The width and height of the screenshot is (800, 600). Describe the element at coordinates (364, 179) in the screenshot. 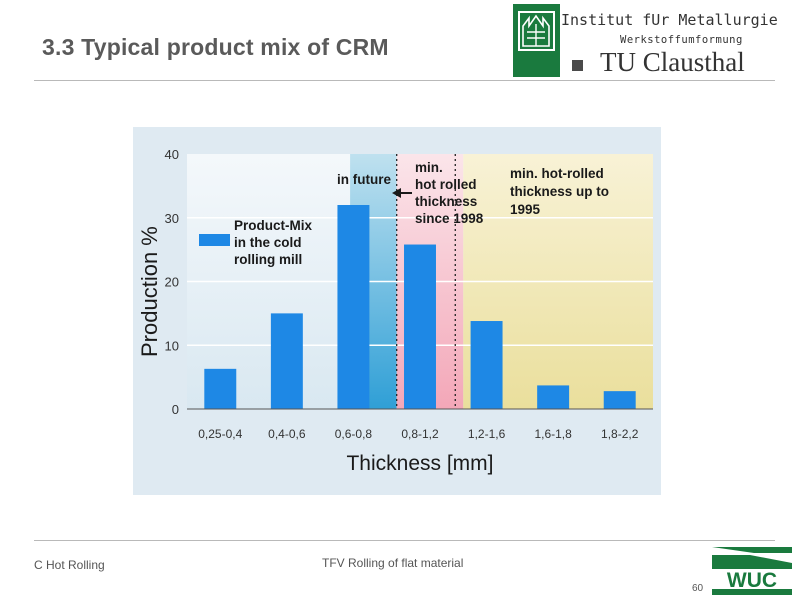

I see `annotation-in-future: in future` at that location.